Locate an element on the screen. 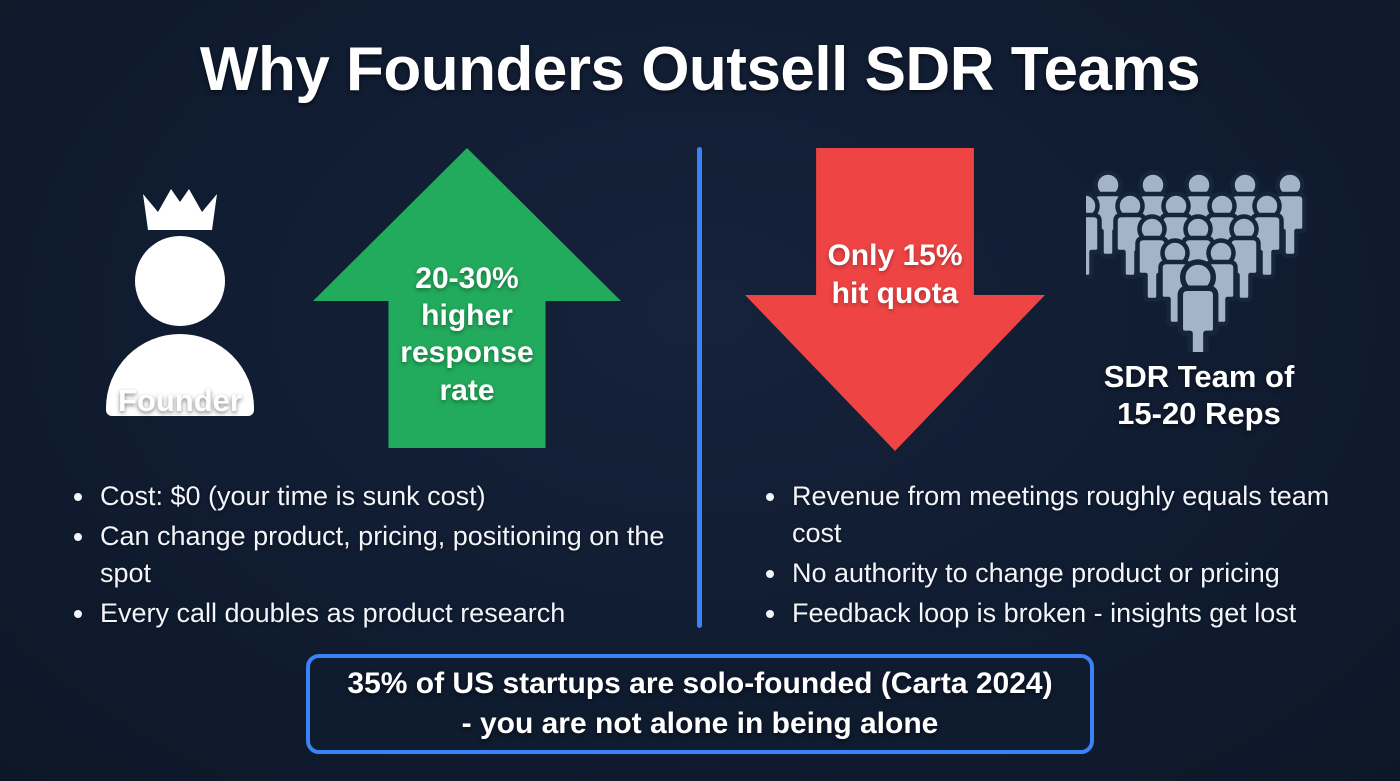  callout-line2: - you are not alone in being alone is located at coordinates (700, 723).